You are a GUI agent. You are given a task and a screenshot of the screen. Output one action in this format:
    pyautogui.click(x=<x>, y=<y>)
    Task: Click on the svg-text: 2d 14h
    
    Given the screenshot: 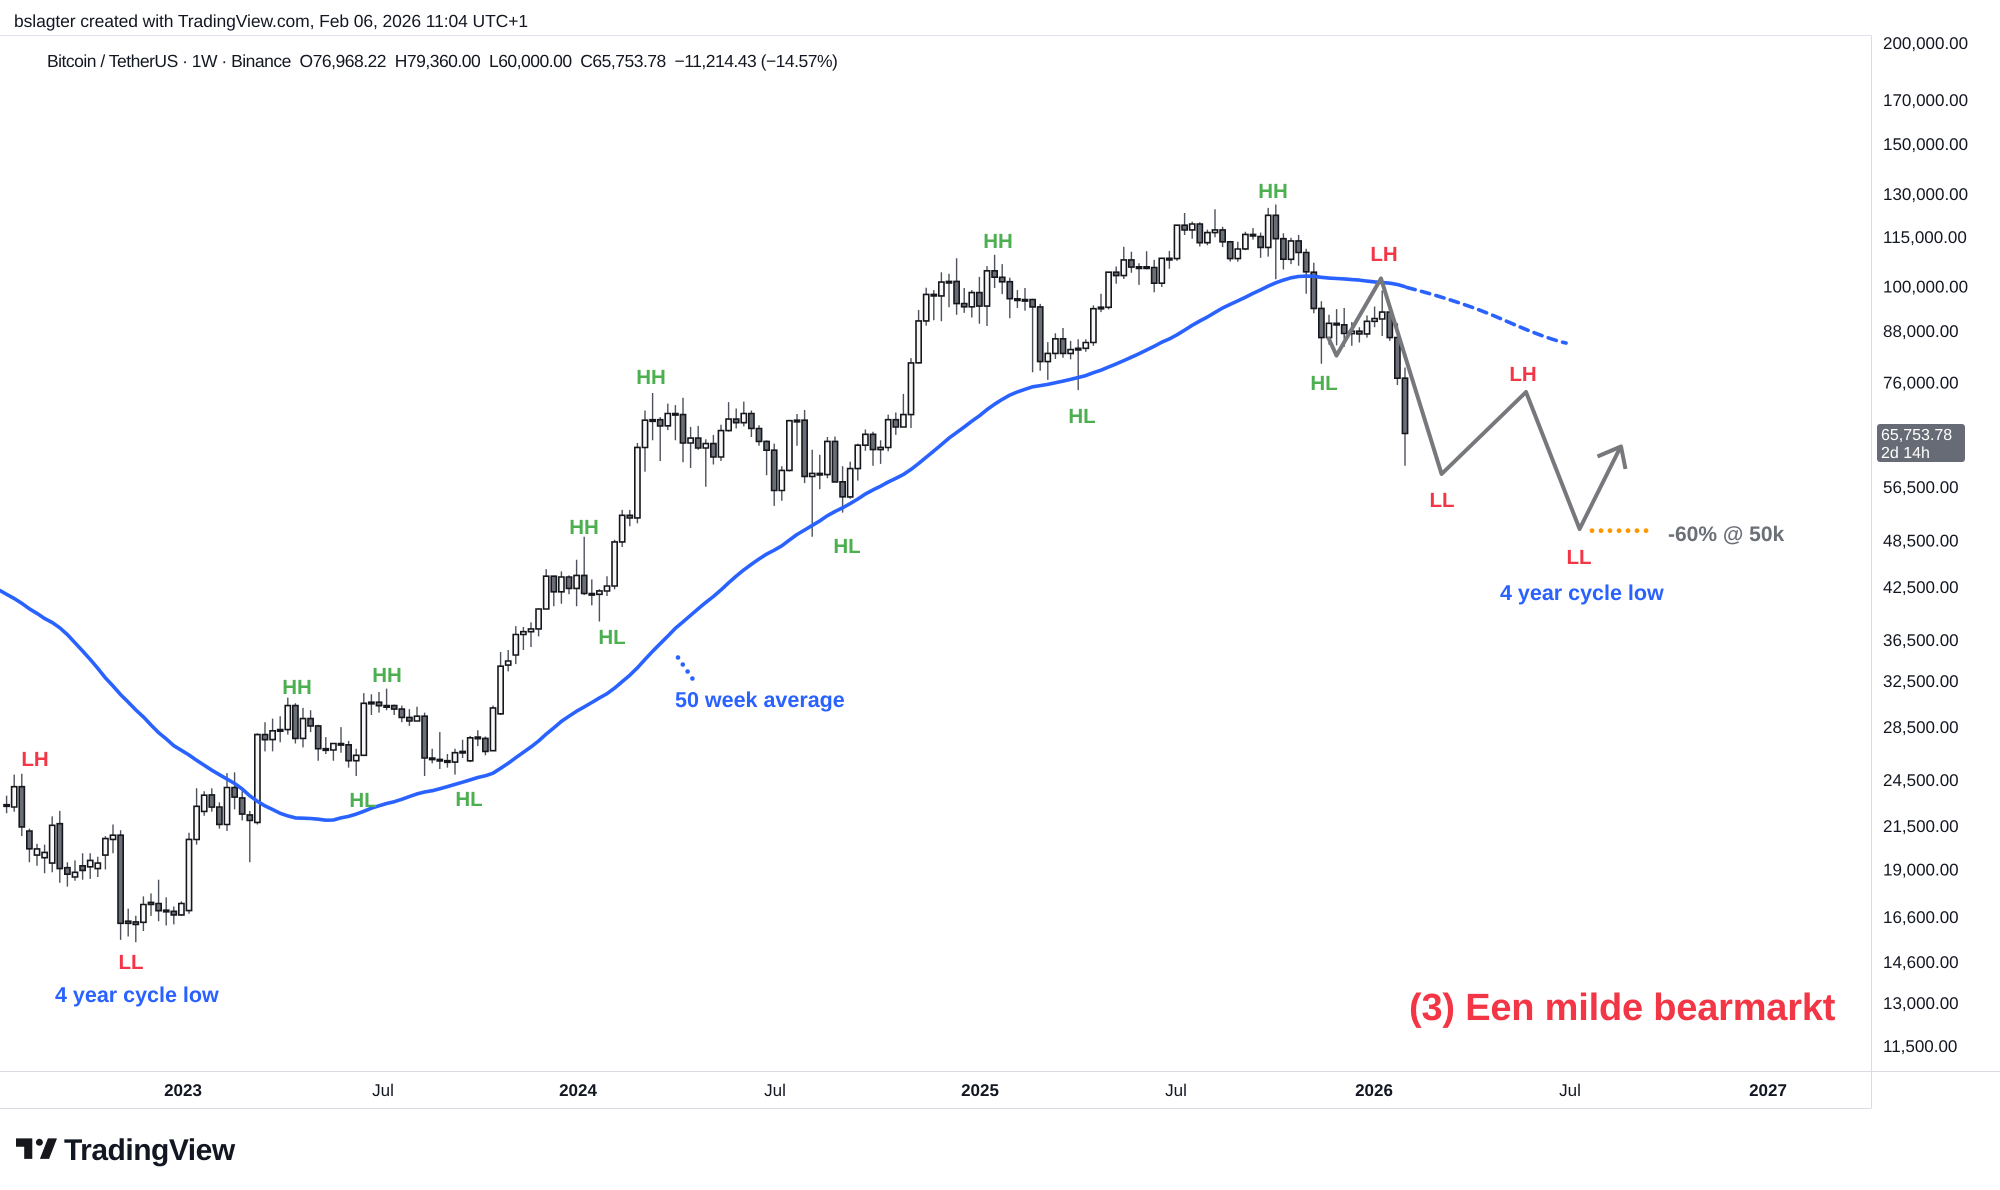 What is the action you would take?
    pyautogui.click(x=1905, y=453)
    